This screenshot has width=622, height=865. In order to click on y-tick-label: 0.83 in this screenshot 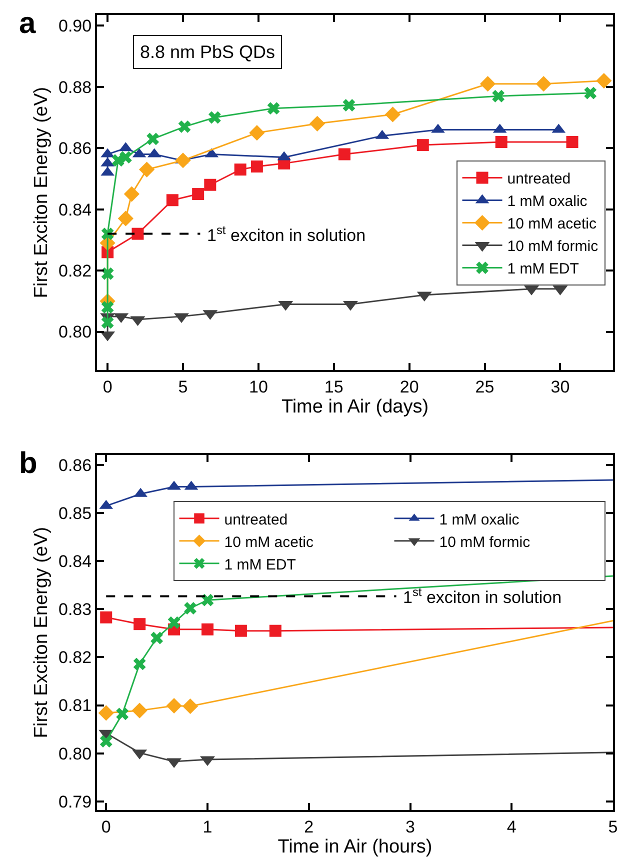, I will do `click(75, 610)`.